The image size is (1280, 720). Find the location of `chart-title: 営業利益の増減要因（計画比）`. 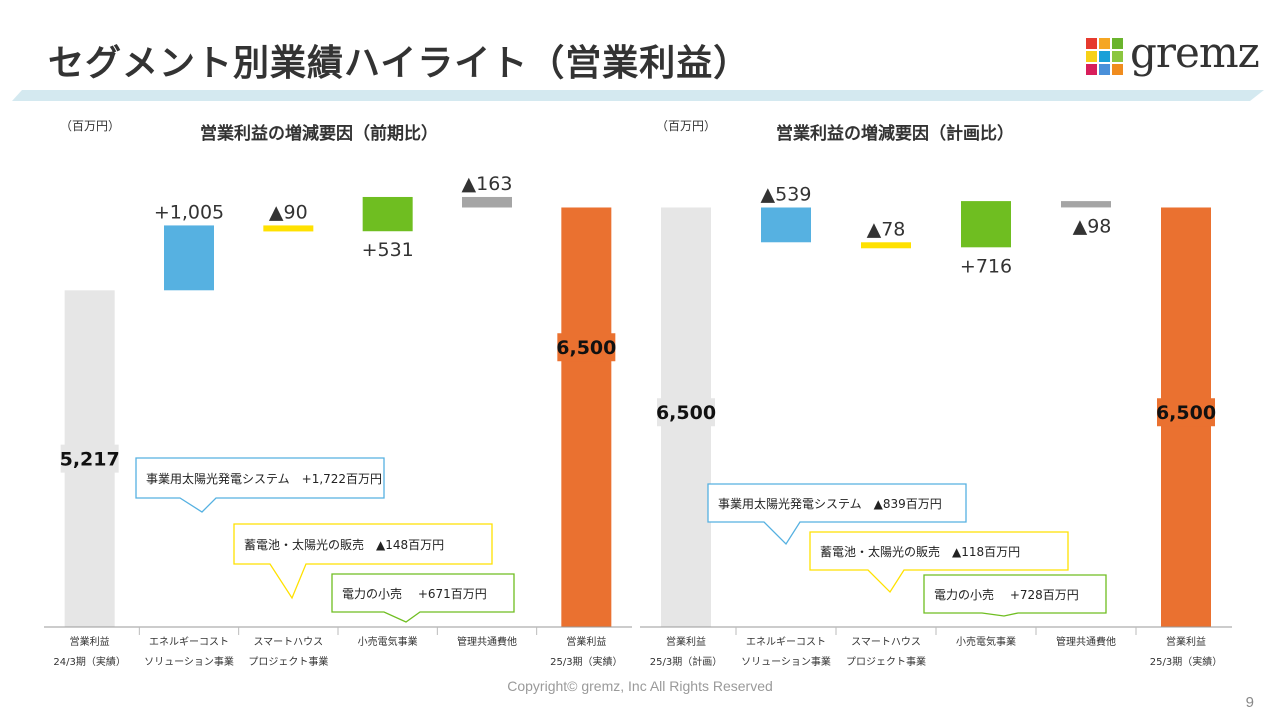

chart-title: 営業利益の増減要因（計画比） is located at coordinates (895, 133).